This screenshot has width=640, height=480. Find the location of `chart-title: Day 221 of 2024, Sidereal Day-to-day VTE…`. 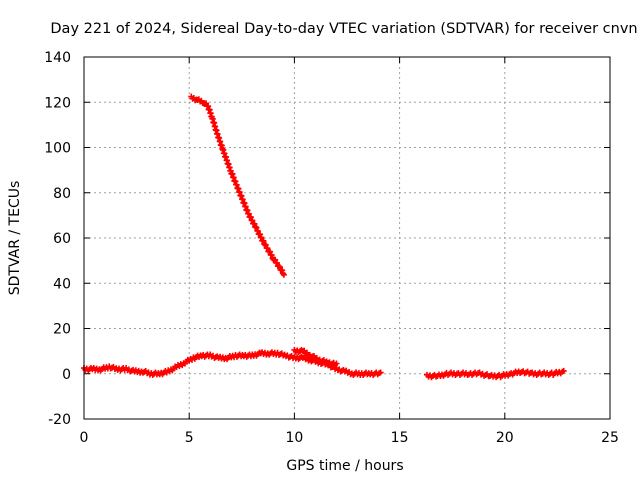

chart-title: Day 221 of 2024, Sidereal Day-to-day VTE… is located at coordinates (343, 29).